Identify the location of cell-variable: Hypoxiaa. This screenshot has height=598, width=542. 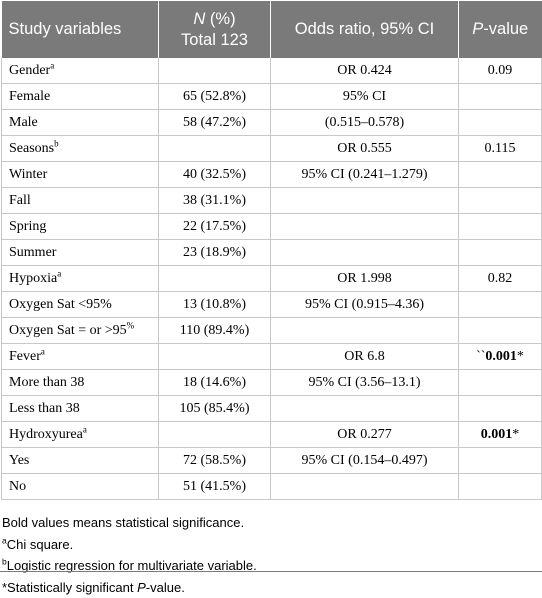
(80, 279).